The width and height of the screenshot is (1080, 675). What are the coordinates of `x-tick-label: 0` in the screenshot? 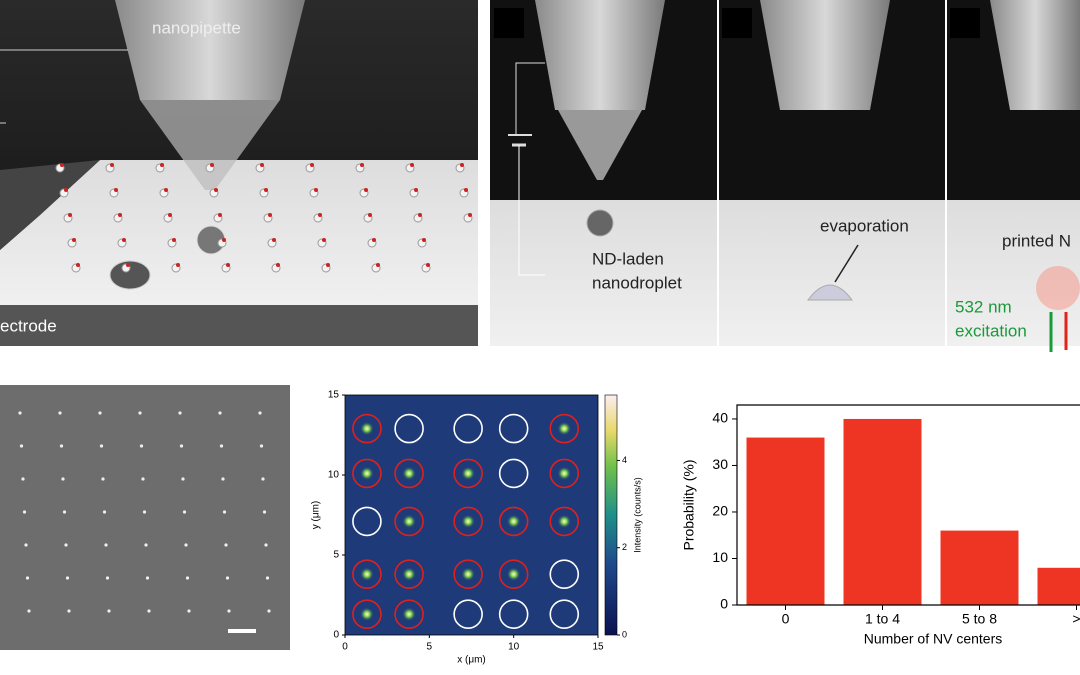 It's located at (345, 647).